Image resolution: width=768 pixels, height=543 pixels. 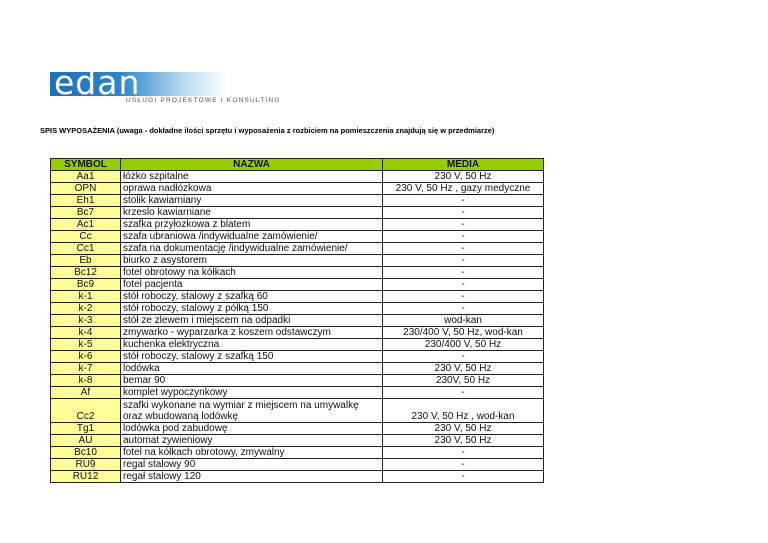 What do you see at coordinates (463, 332) in the screenshot?
I see `media-cell: 230/400 V, 50 Hz, wod-kan` at bounding box center [463, 332].